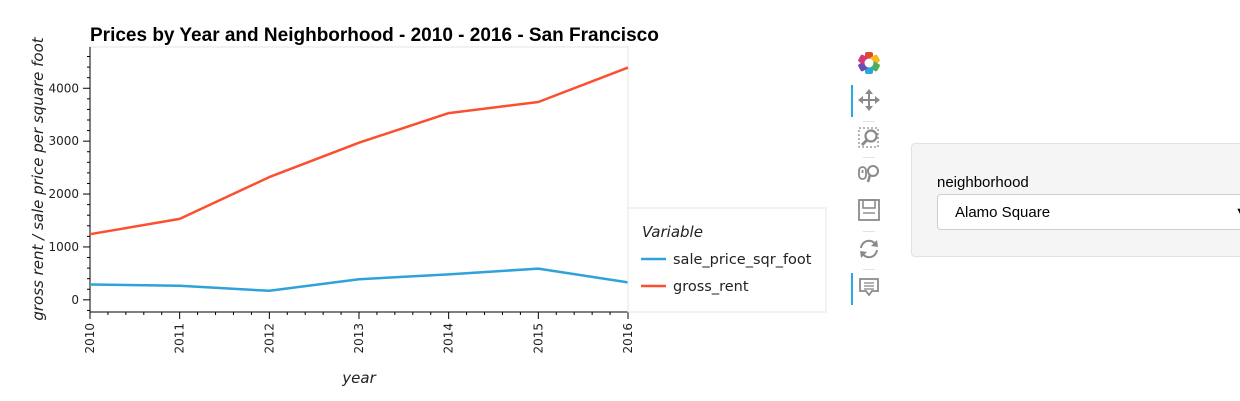 The height and width of the screenshot is (401, 1240). What do you see at coordinates (358, 378) in the screenshot?
I see `x-axis-label: year` at bounding box center [358, 378].